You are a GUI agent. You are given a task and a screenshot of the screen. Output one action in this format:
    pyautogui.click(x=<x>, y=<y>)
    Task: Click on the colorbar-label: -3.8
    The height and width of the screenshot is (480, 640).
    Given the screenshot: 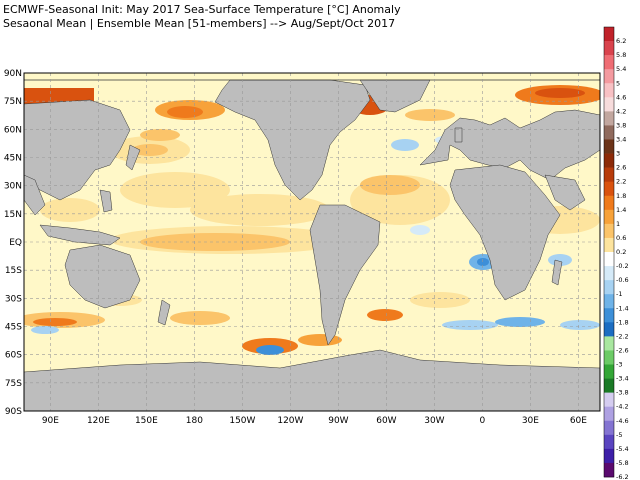 What is the action you would take?
    pyautogui.click(x=622, y=393)
    